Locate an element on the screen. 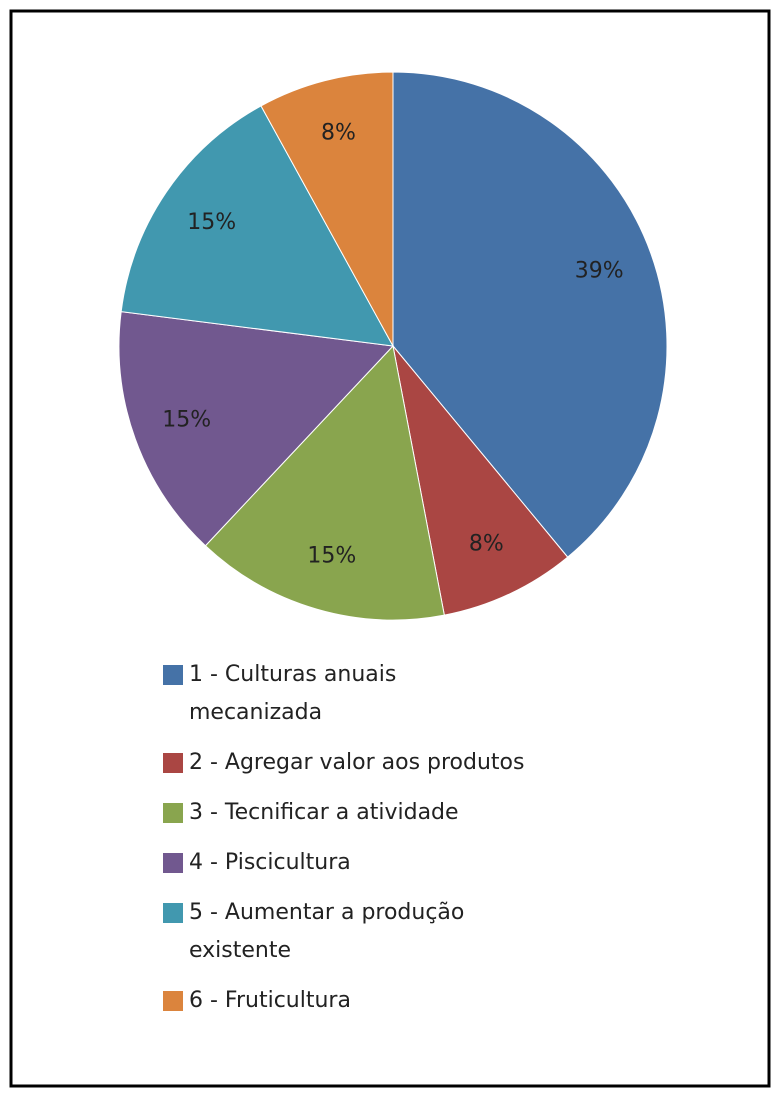 This screenshot has width=778, height=1113. legend-item: 6 - Fruticultura is located at coordinates (353, 1001).